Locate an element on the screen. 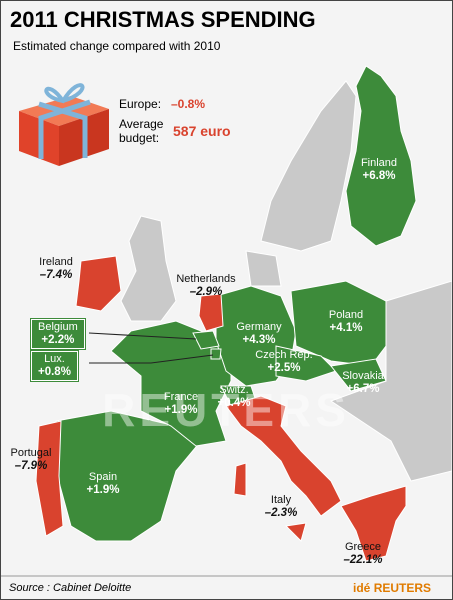 Image resolution: width=453 pixels, height=600 pixels. country-label: Ireland –7.4% is located at coordinates (56, 269).